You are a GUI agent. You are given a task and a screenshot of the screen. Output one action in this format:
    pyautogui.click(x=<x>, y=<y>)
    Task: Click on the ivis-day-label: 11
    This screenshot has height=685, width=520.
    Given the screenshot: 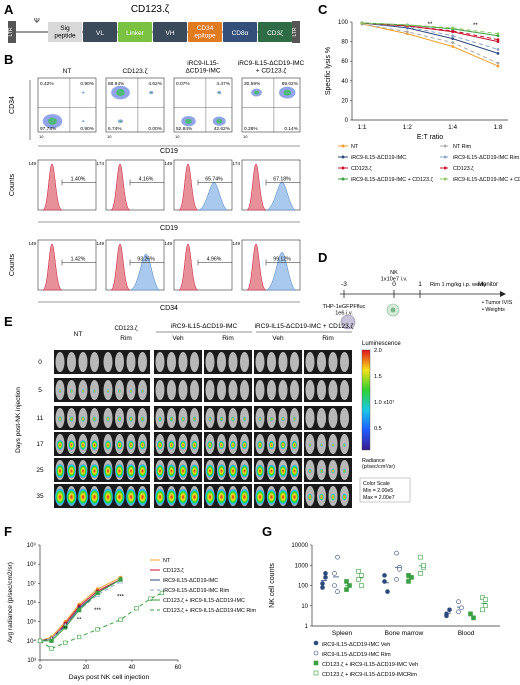 What is the action you would take?
    pyautogui.click(x=40, y=418)
    